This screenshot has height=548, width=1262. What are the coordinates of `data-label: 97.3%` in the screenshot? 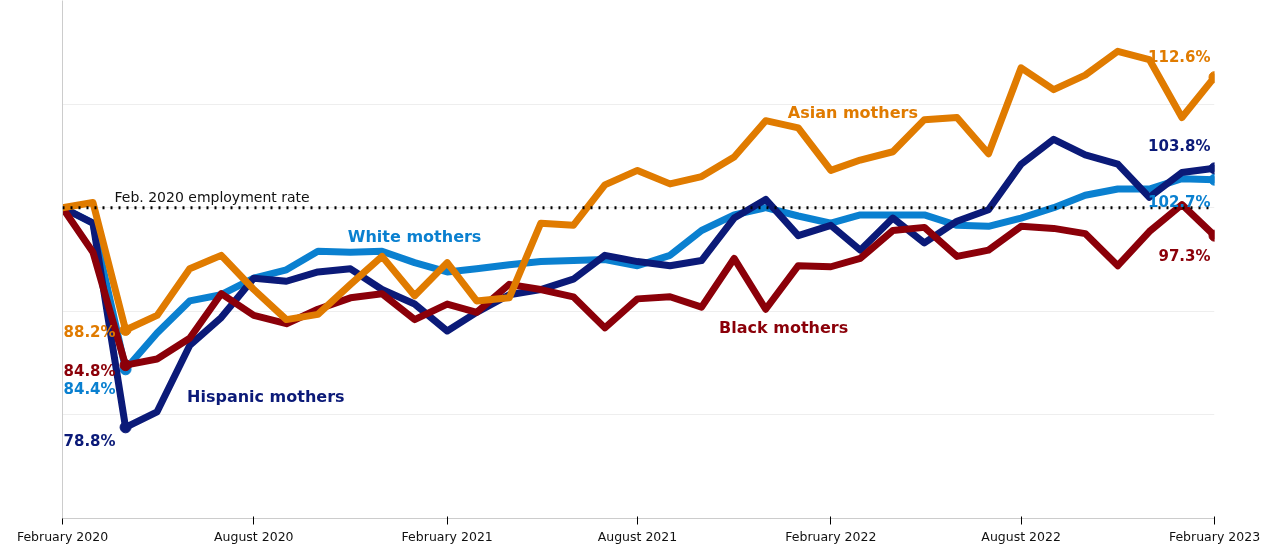 It's located at (1184, 255).